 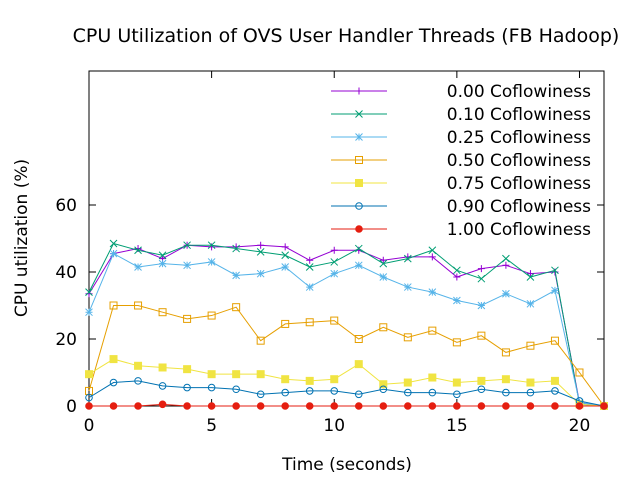 What do you see at coordinates (461, 92) in the screenshot?
I see `legend-item: 0.00 Coflowiness` at bounding box center [461, 92].